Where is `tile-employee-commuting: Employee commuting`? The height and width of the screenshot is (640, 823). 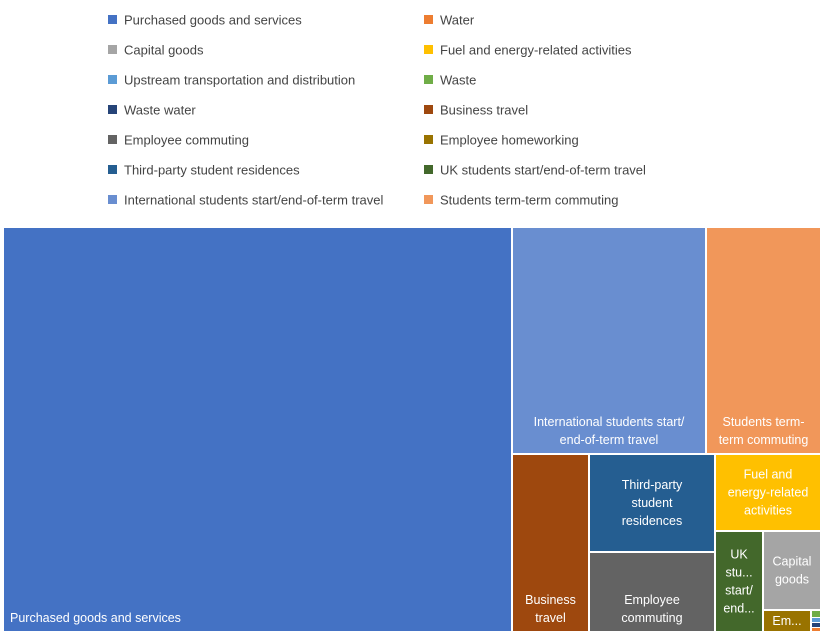 tile-employee-commuting: Employee commuting is located at coordinates (652, 592).